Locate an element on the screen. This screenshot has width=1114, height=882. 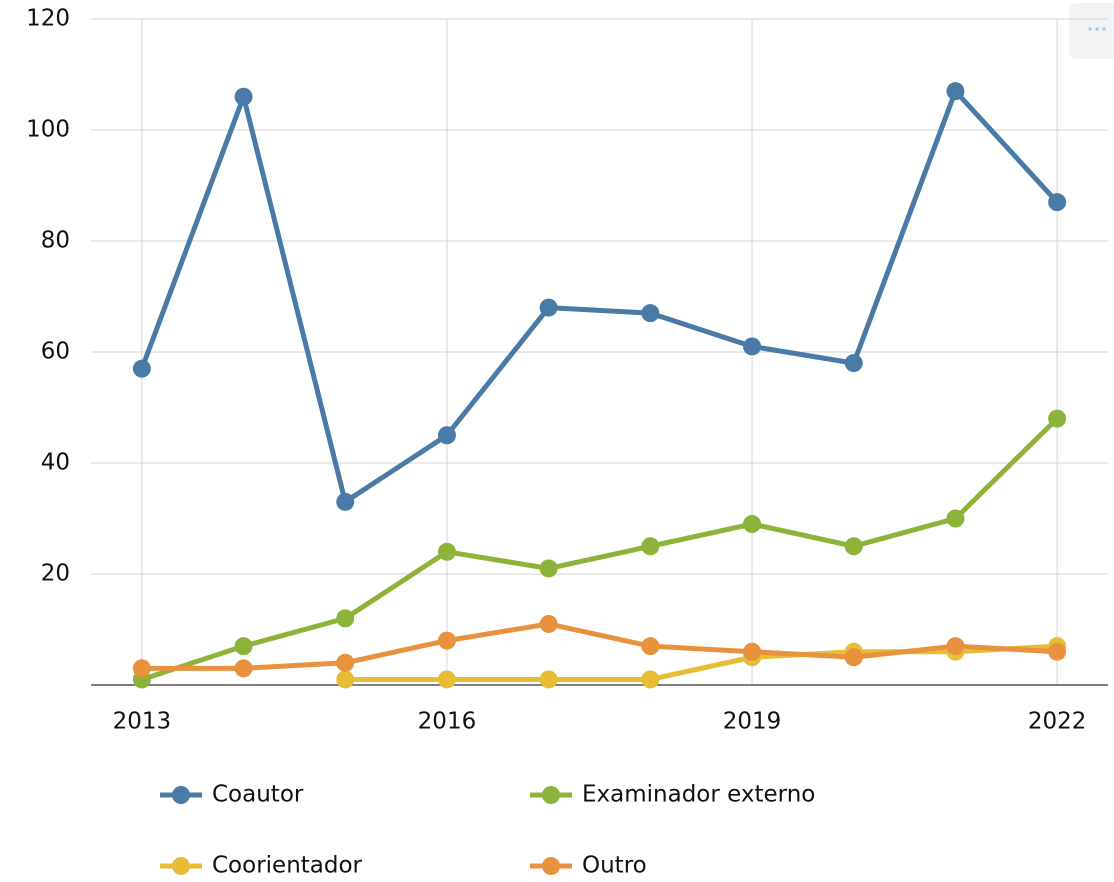
y-tick-label: 20 is located at coordinates (55, 574).